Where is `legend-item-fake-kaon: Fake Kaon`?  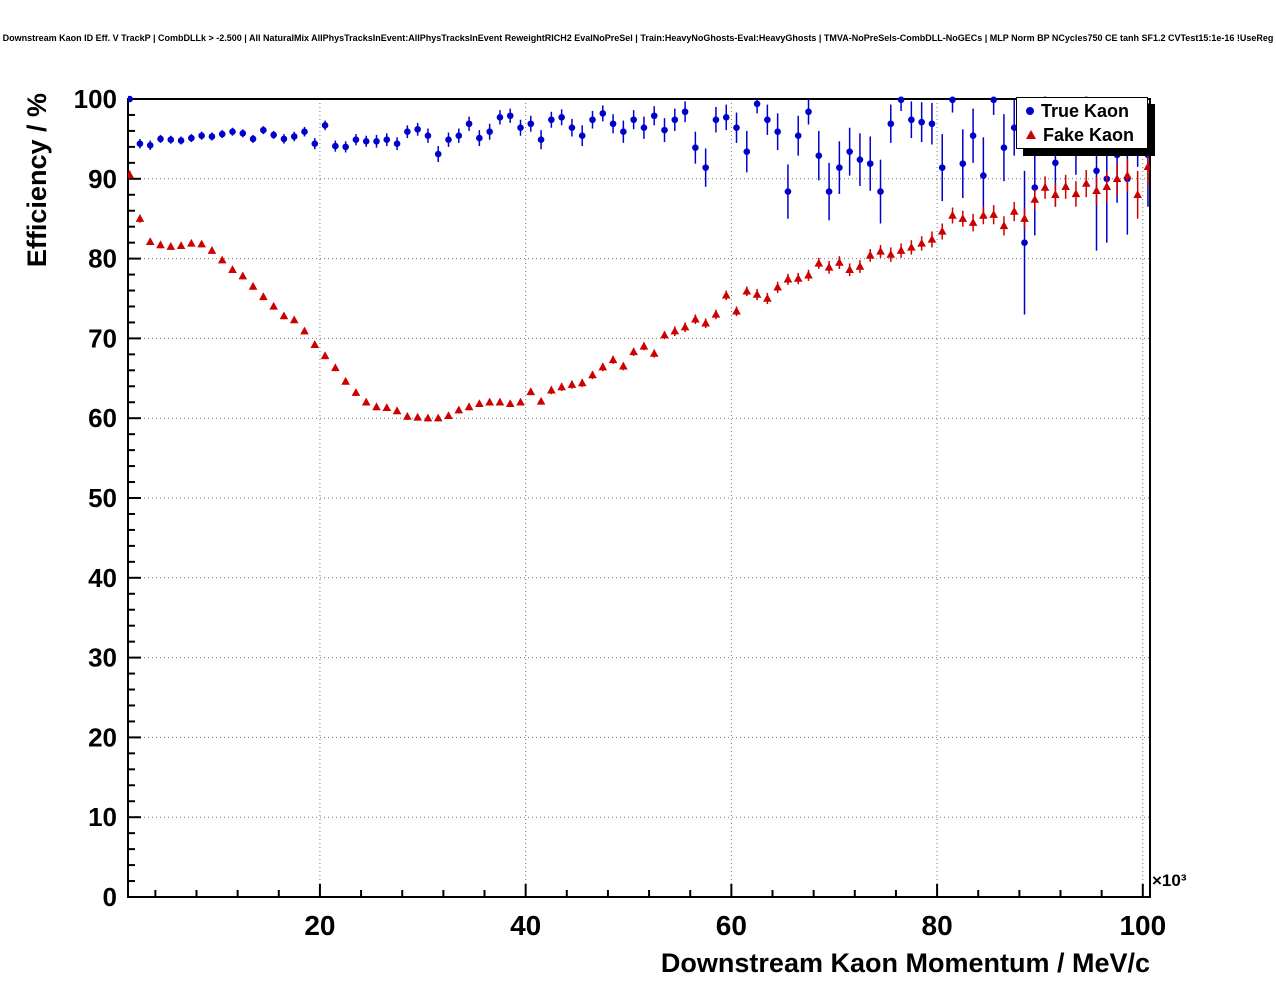 legend-item-fake-kaon: Fake Kaon is located at coordinates (1082, 135).